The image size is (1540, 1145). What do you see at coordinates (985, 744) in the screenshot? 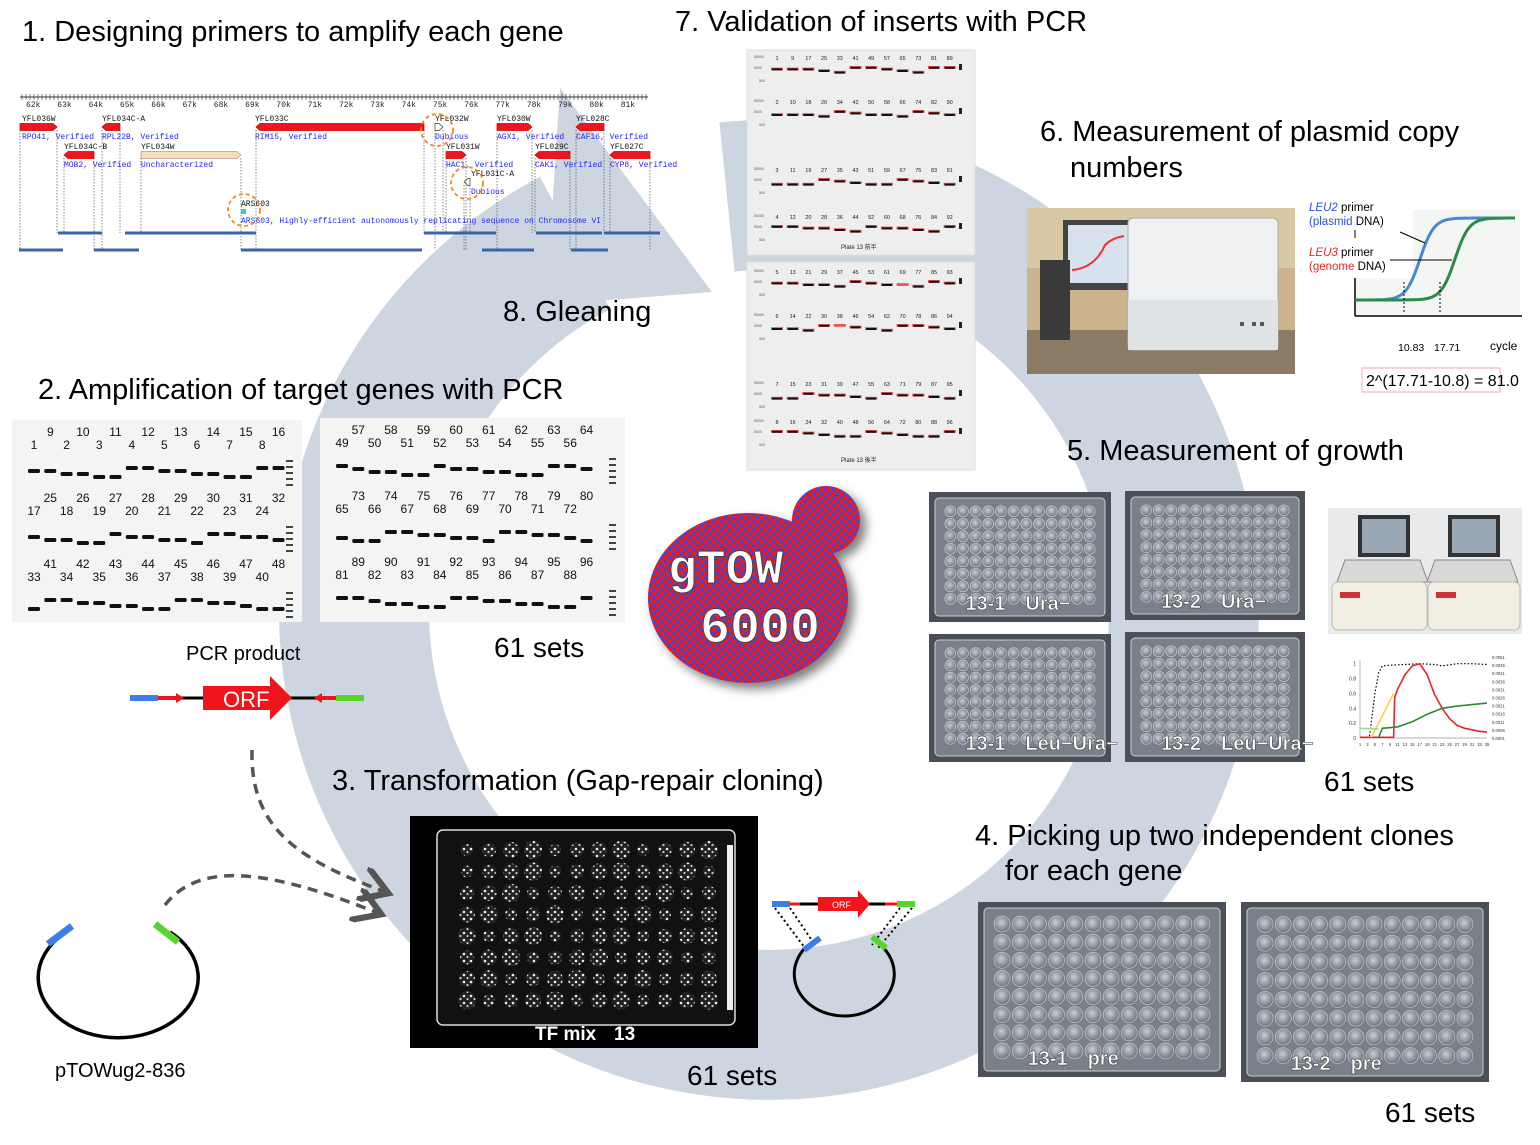
I see `plate-id-label: 13-1` at bounding box center [985, 744].